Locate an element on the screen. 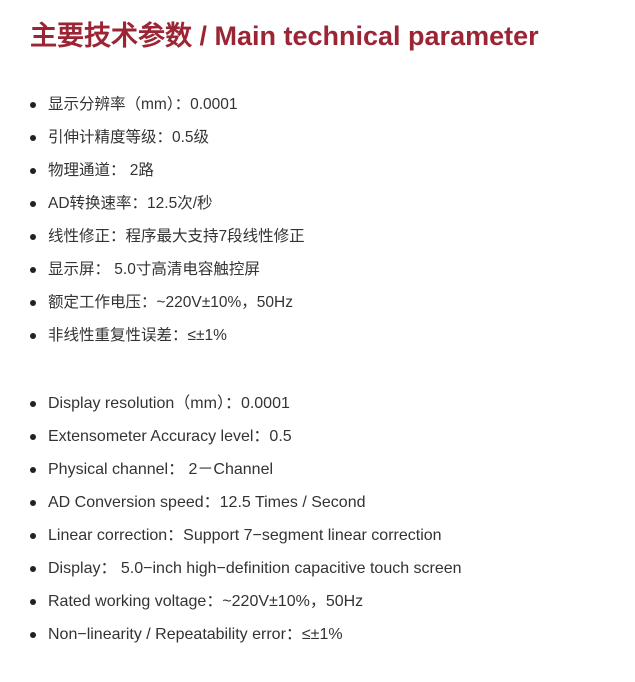 The height and width of the screenshot is (682, 635). list-item: 显示屏： 5.0寸高清电容触控屏 is located at coordinates (167, 269).